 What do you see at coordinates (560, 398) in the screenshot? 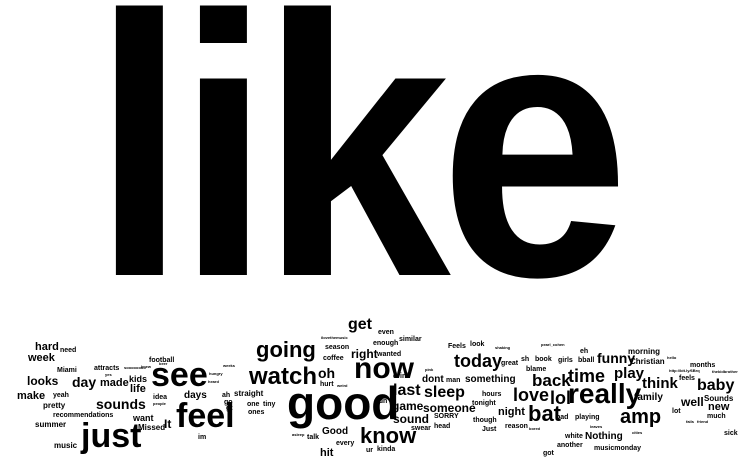
I see `word-lol: lol` at bounding box center [560, 398].